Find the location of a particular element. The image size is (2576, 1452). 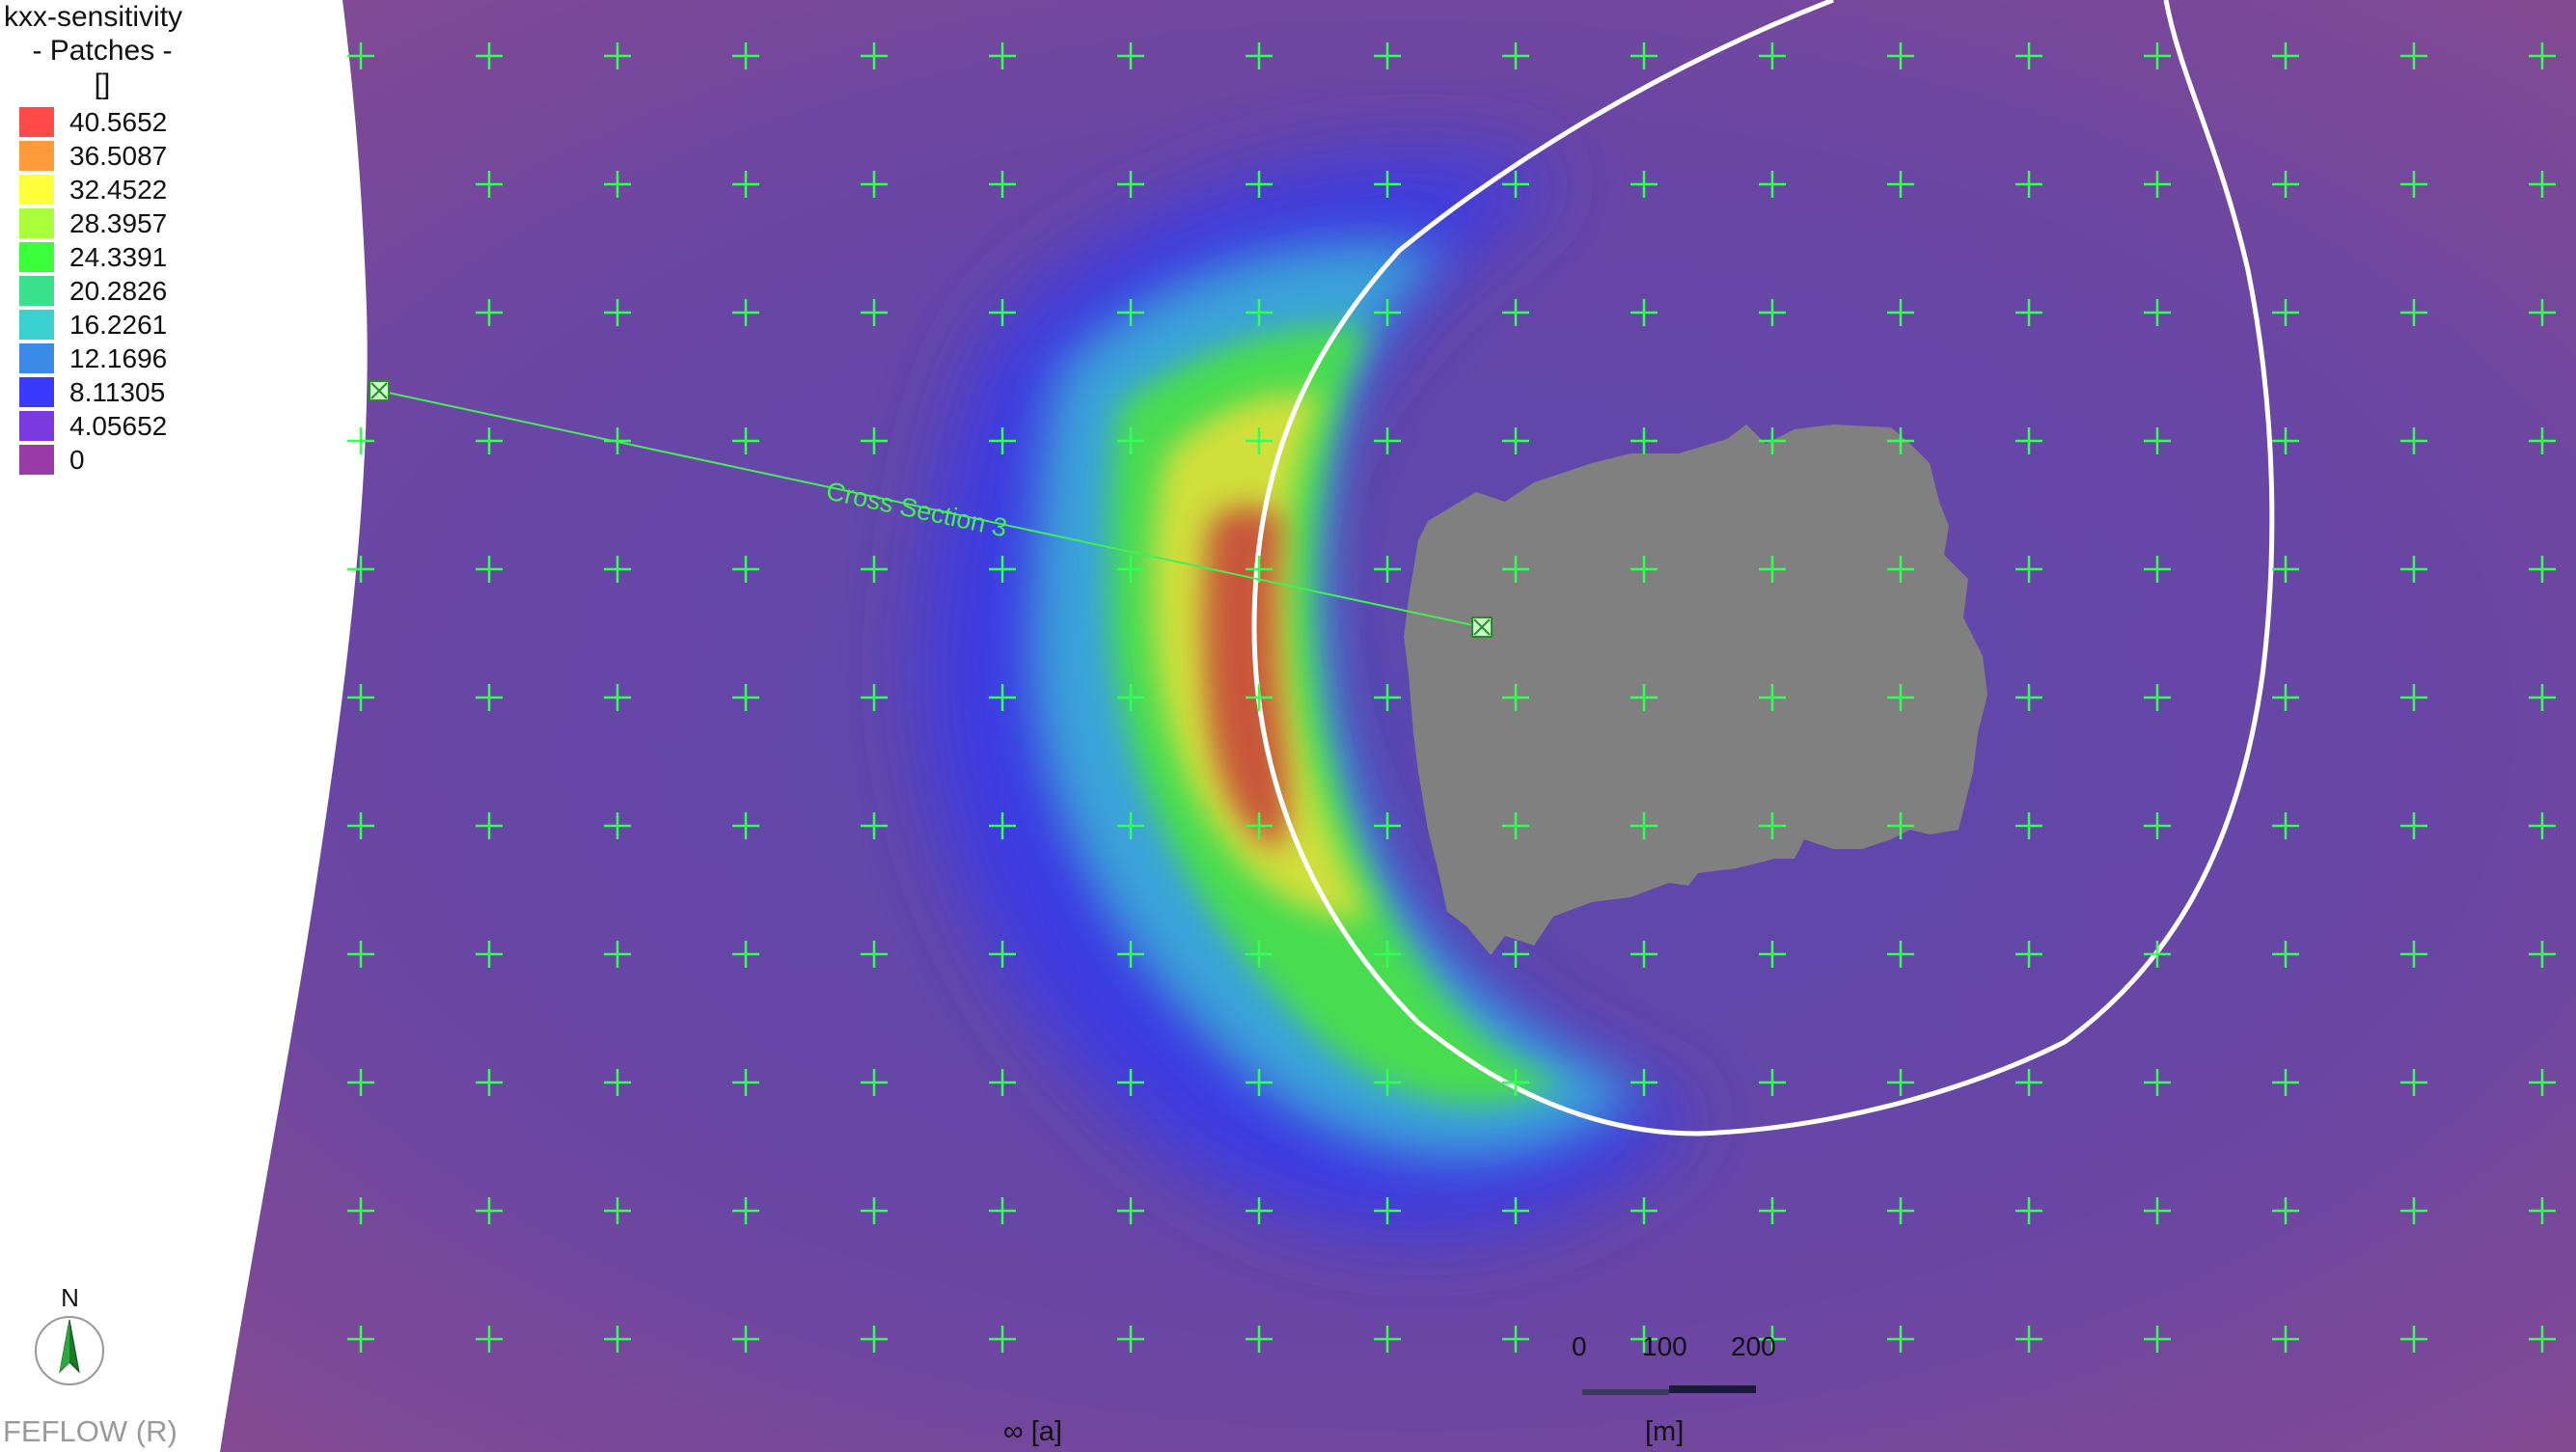

inactive-area is located at coordinates (1696, 690).